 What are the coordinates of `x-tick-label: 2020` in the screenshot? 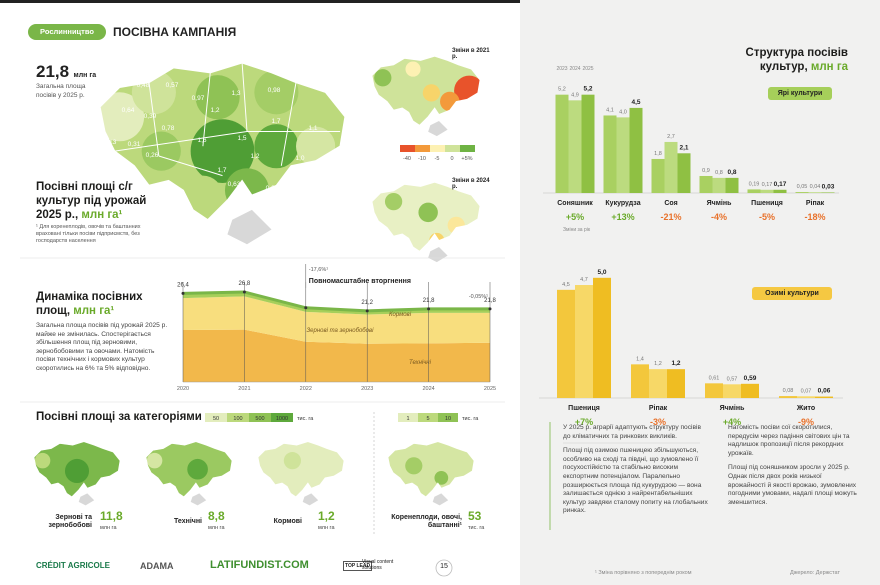 It's located at (183, 389).